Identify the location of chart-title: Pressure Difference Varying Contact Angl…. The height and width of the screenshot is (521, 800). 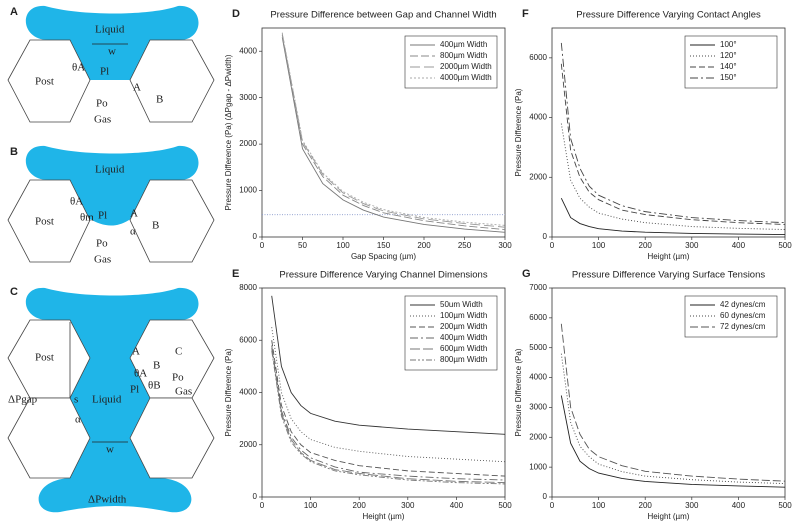
(668, 15).